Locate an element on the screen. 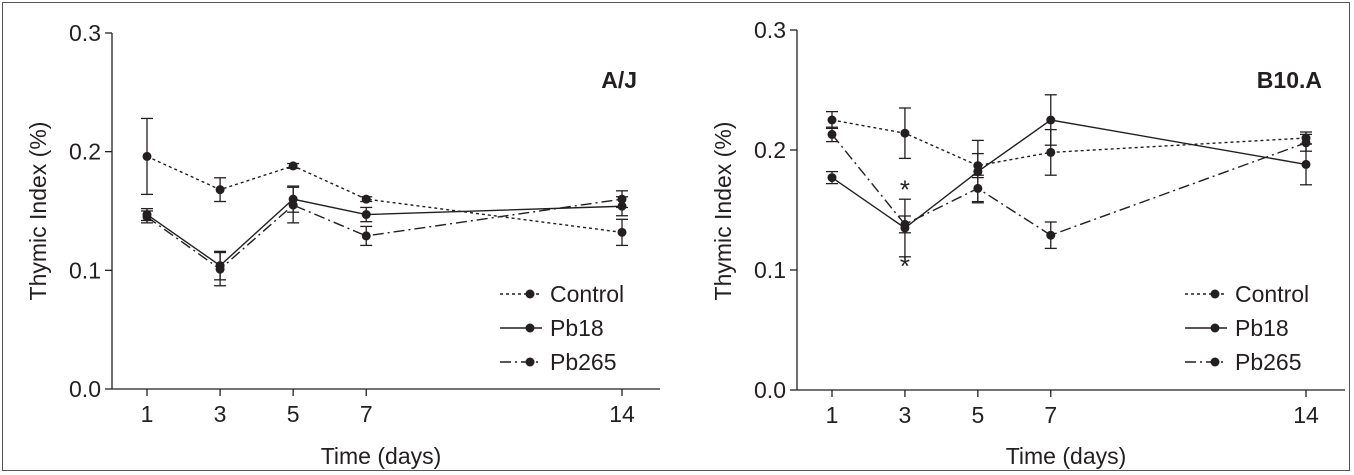  series-control is located at coordinates (384, 182).